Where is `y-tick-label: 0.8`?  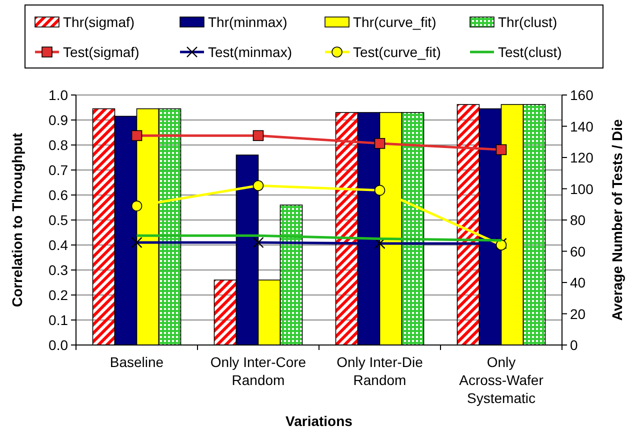 y-tick-label: 0.8 is located at coordinates (58, 145).